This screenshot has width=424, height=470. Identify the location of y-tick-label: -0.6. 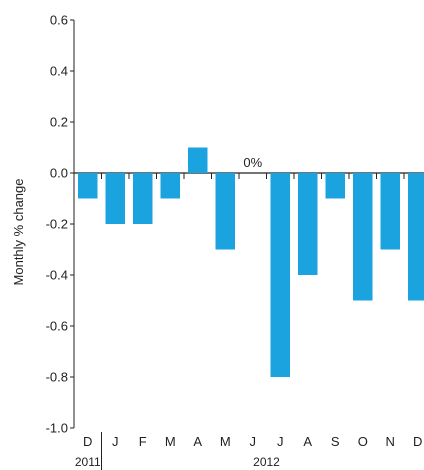
(57, 326).